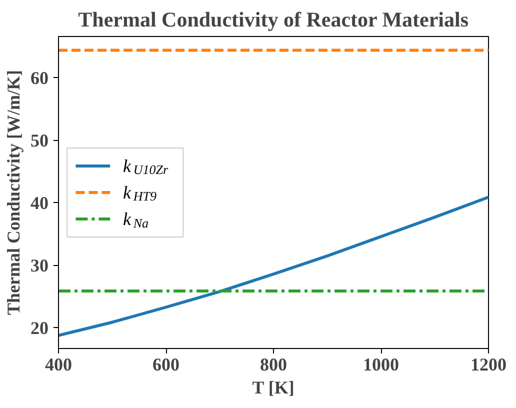 The height and width of the screenshot is (408, 516). What do you see at coordinates (14, 192) in the screenshot?
I see `y-axis-title: Thermal Conductivity [W/m/K]` at bounding box center [14, 192].